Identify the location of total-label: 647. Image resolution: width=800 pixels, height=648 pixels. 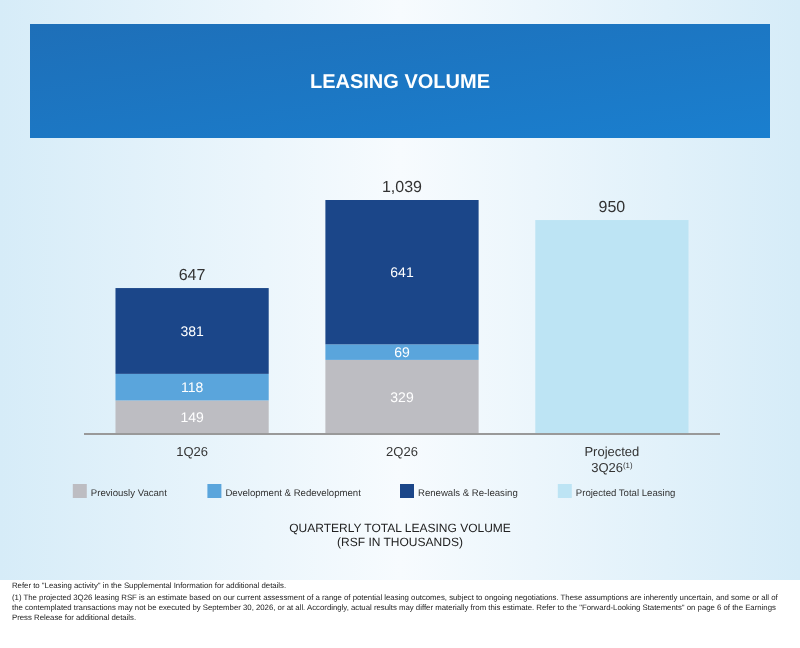
(192, 275).